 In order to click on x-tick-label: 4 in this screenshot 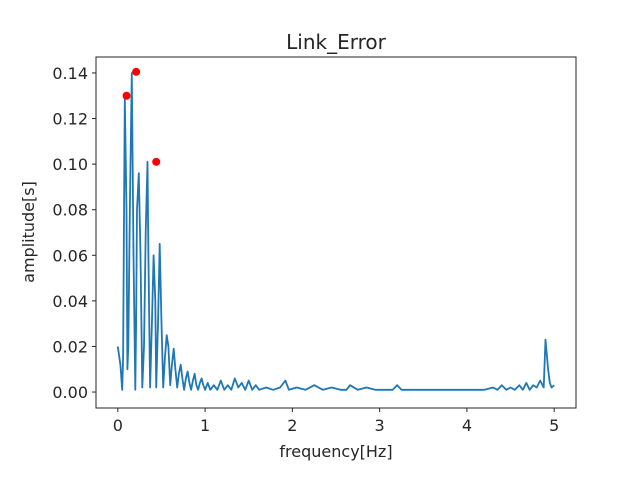, I will do `click(467, 425)`.